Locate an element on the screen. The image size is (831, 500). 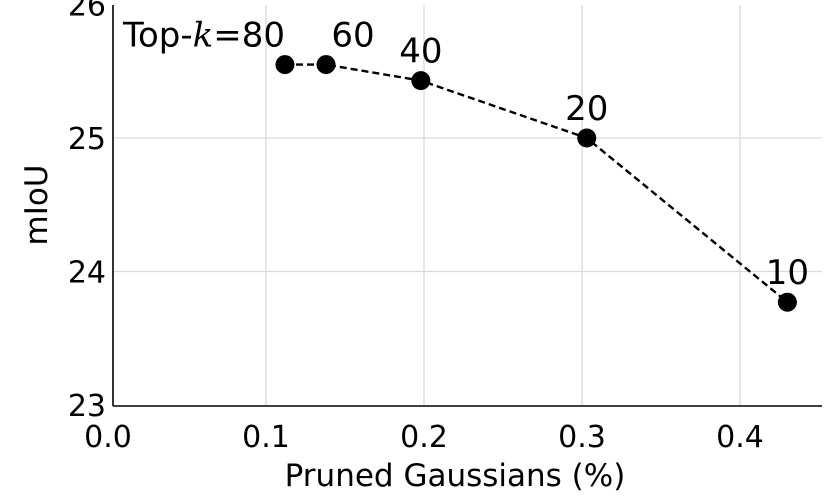
y-tick-label: 23 is located at coordinates (87, 406).